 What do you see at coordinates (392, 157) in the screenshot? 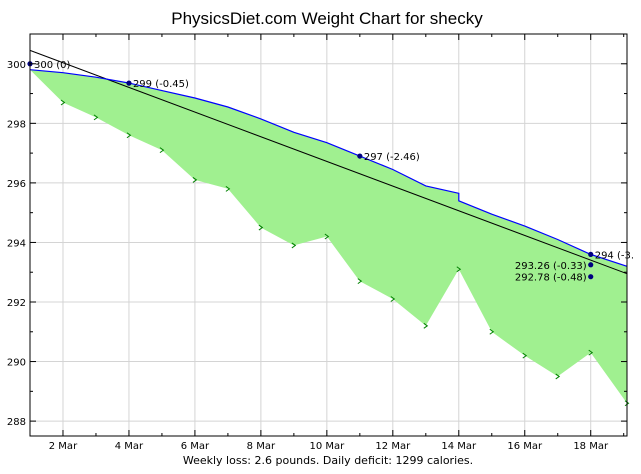
I see `data-point-label: 297 (-2.46)` at bounding box center [392, 157].